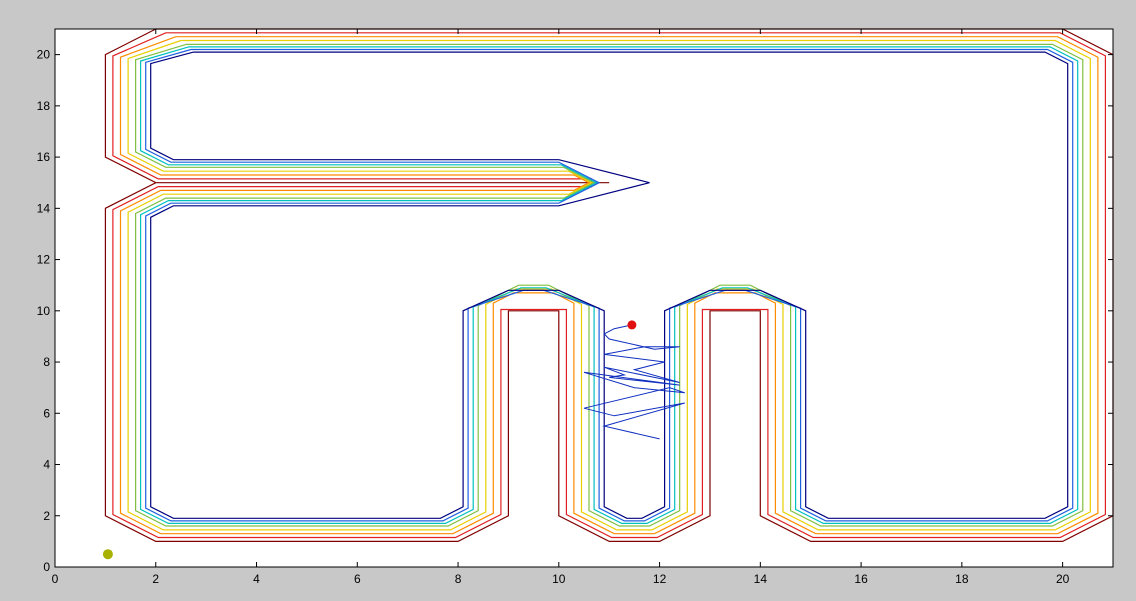  I want to click on y-tick-label: 6, so click(46, 413).